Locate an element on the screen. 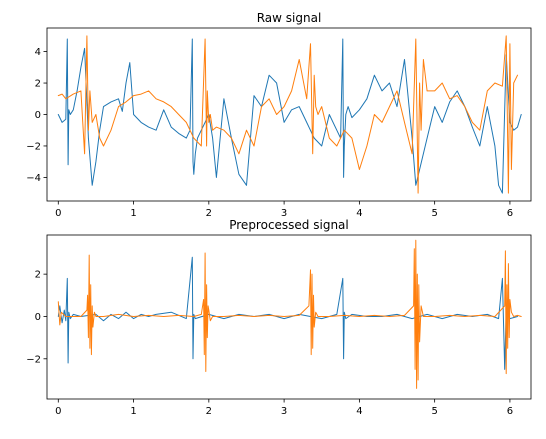  raw-signal-xtick-label: 2 is located at coordinates (209, 213).